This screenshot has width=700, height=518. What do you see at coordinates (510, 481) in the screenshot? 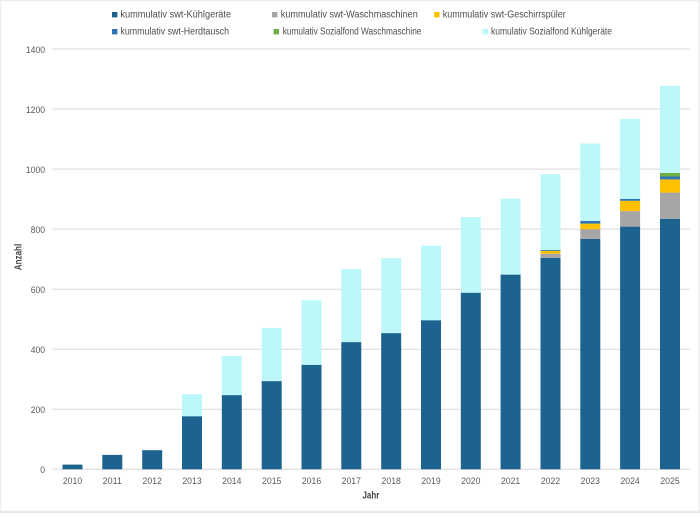
I see `svg-text: 2021` at bounding box center [510, 481].